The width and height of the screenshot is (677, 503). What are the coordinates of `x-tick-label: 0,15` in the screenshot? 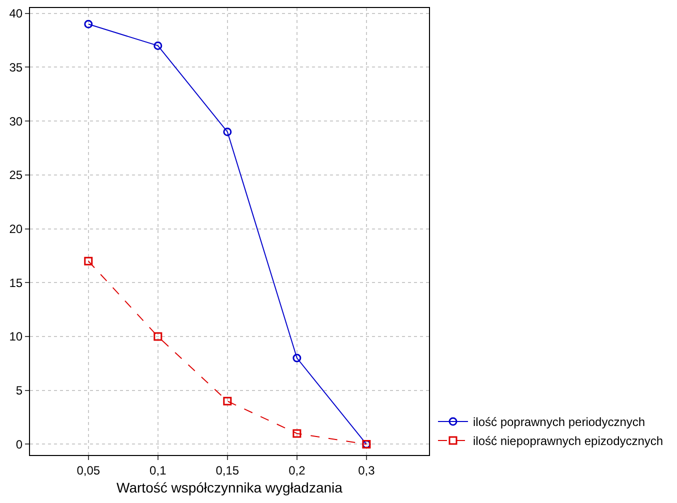 It's located at (228, 470).